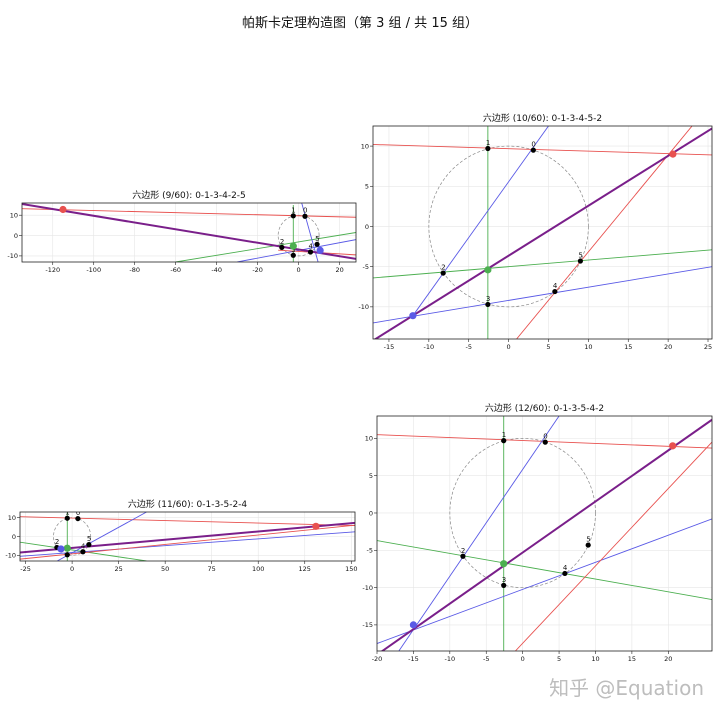 The image size is (720, 720). What do you see at coordinates (351, 569) in the screenshot?
I see `x-tick-label: 150` at bounding box center [351, 569].